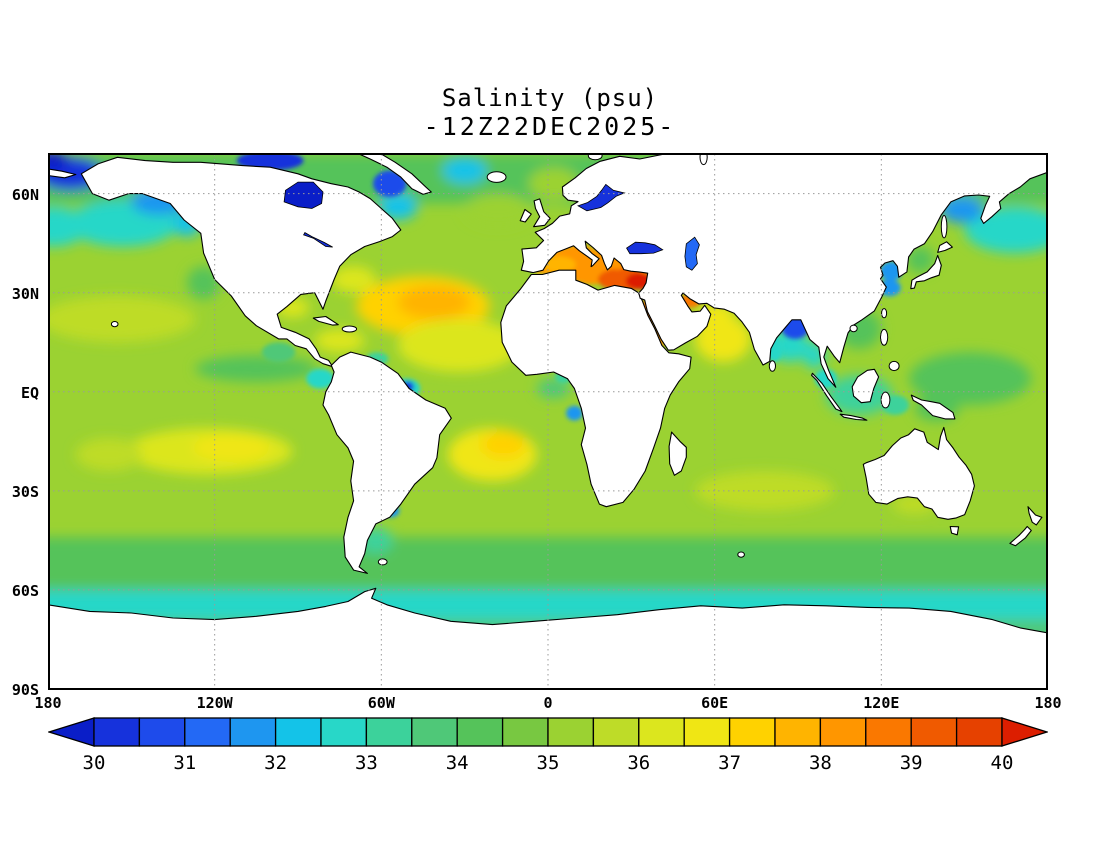 This screenshot has height=850, width=1100. I want to click on inland-sea-caspian-sea, so click(692, 253).